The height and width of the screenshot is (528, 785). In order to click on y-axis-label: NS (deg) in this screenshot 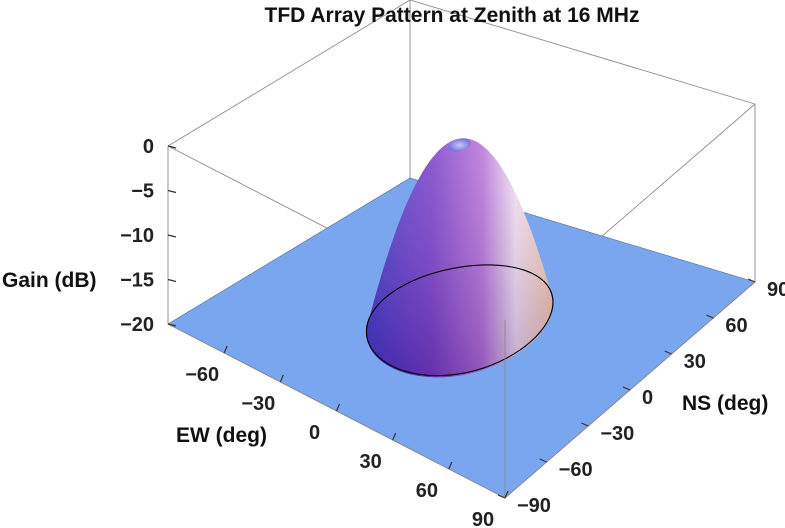, I will do `click(725, 403)`.